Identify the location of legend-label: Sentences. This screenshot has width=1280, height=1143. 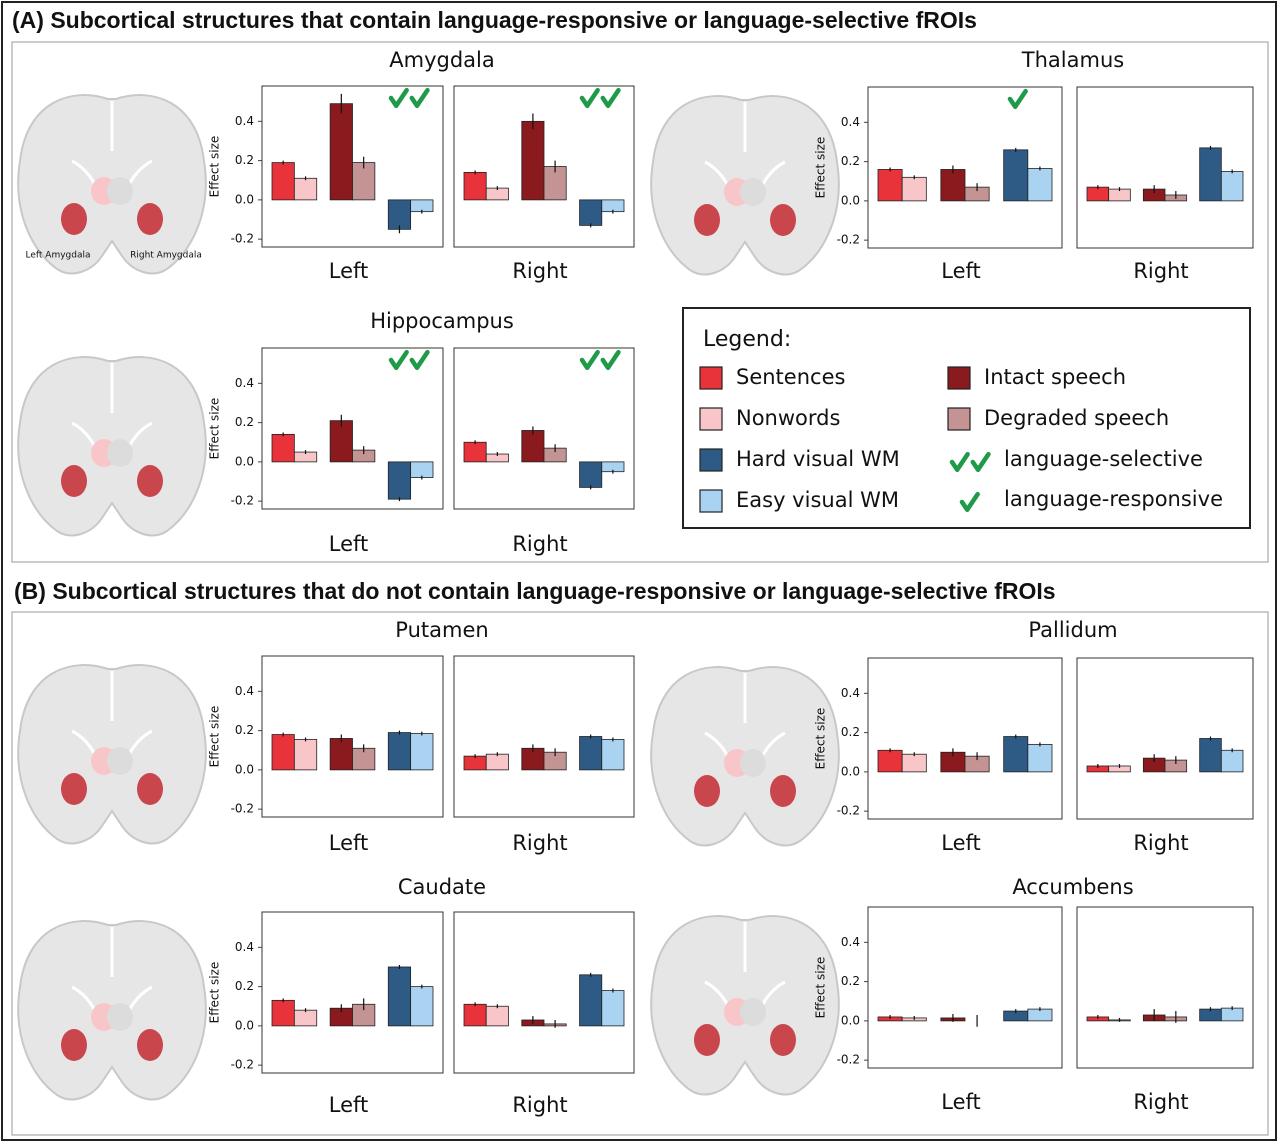
(790, 377).